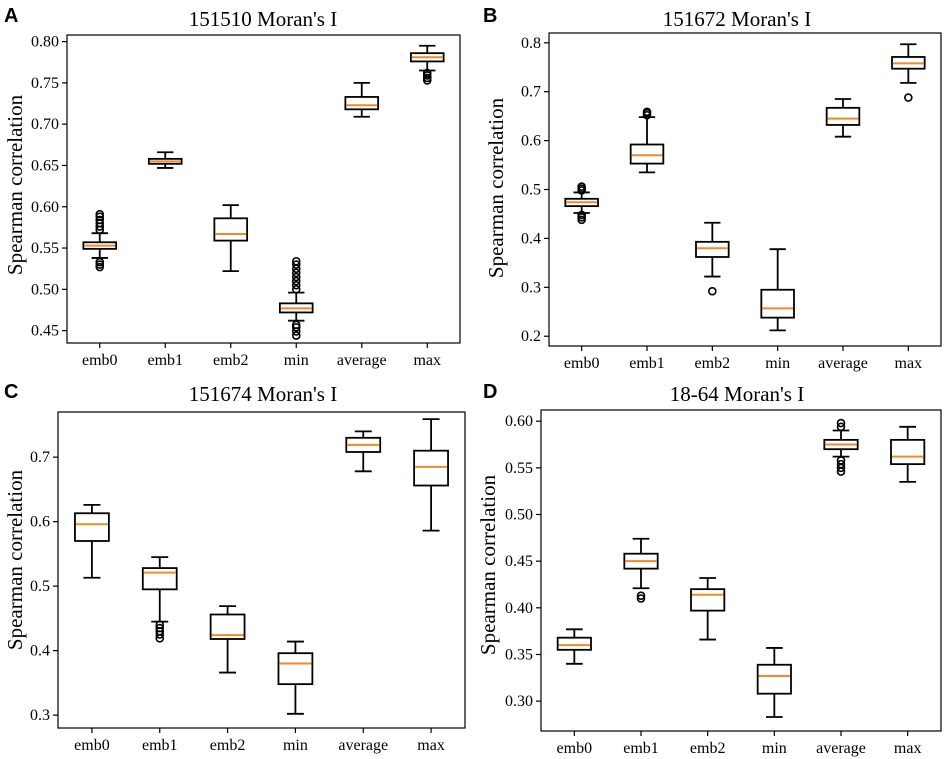 The width and height of the screenshot is (948, 759). Describe the element at coordinates (496, 187) in the screenshot. I see `y-axis-label-b: Spearman correlation` at that location.